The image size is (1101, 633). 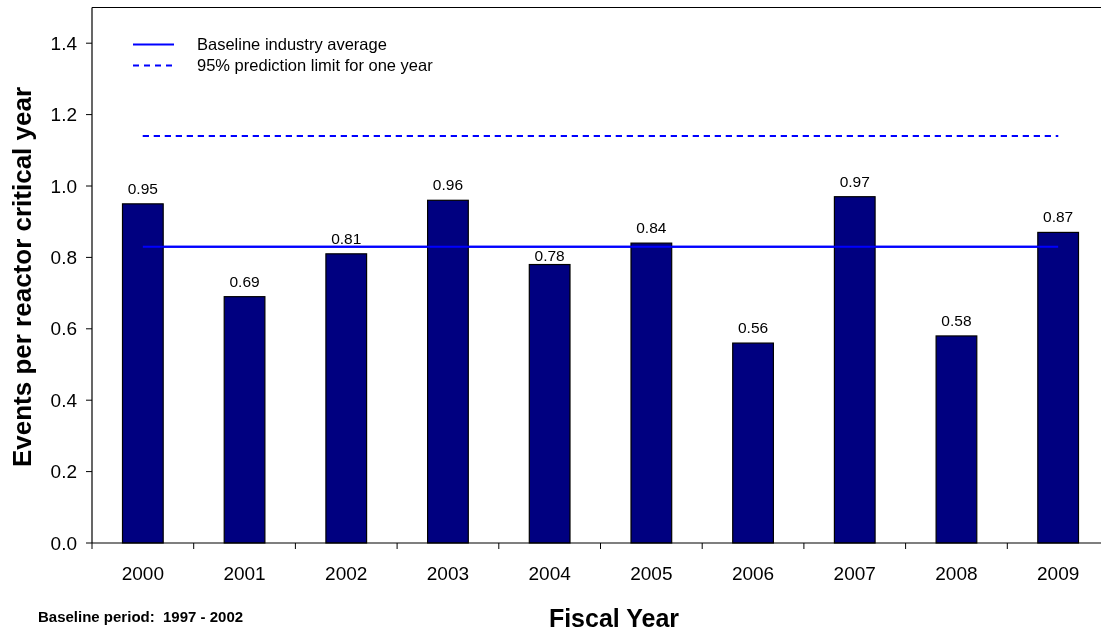 I want to click on x-tick-label: 2009, so click(x=1058, y=573).